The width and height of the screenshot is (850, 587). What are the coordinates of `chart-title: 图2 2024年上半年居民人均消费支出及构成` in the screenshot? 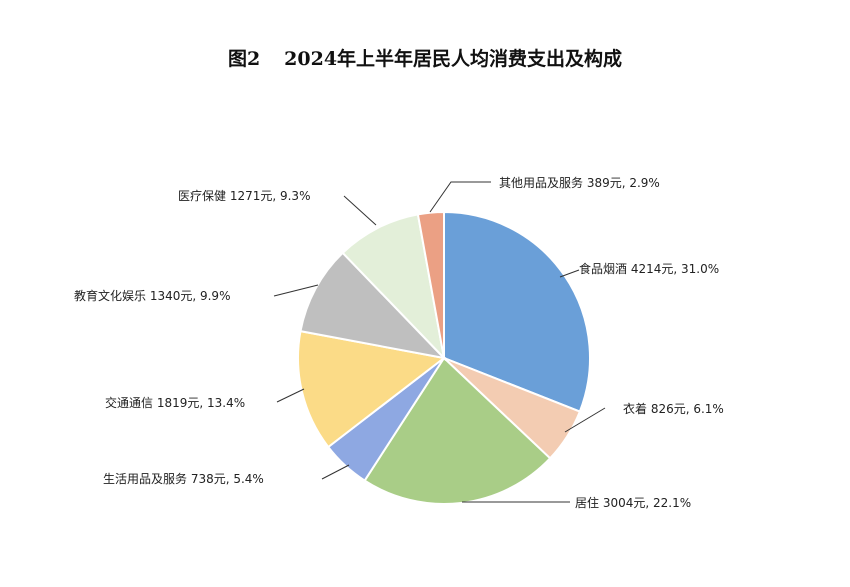 It's located at (425, 57).